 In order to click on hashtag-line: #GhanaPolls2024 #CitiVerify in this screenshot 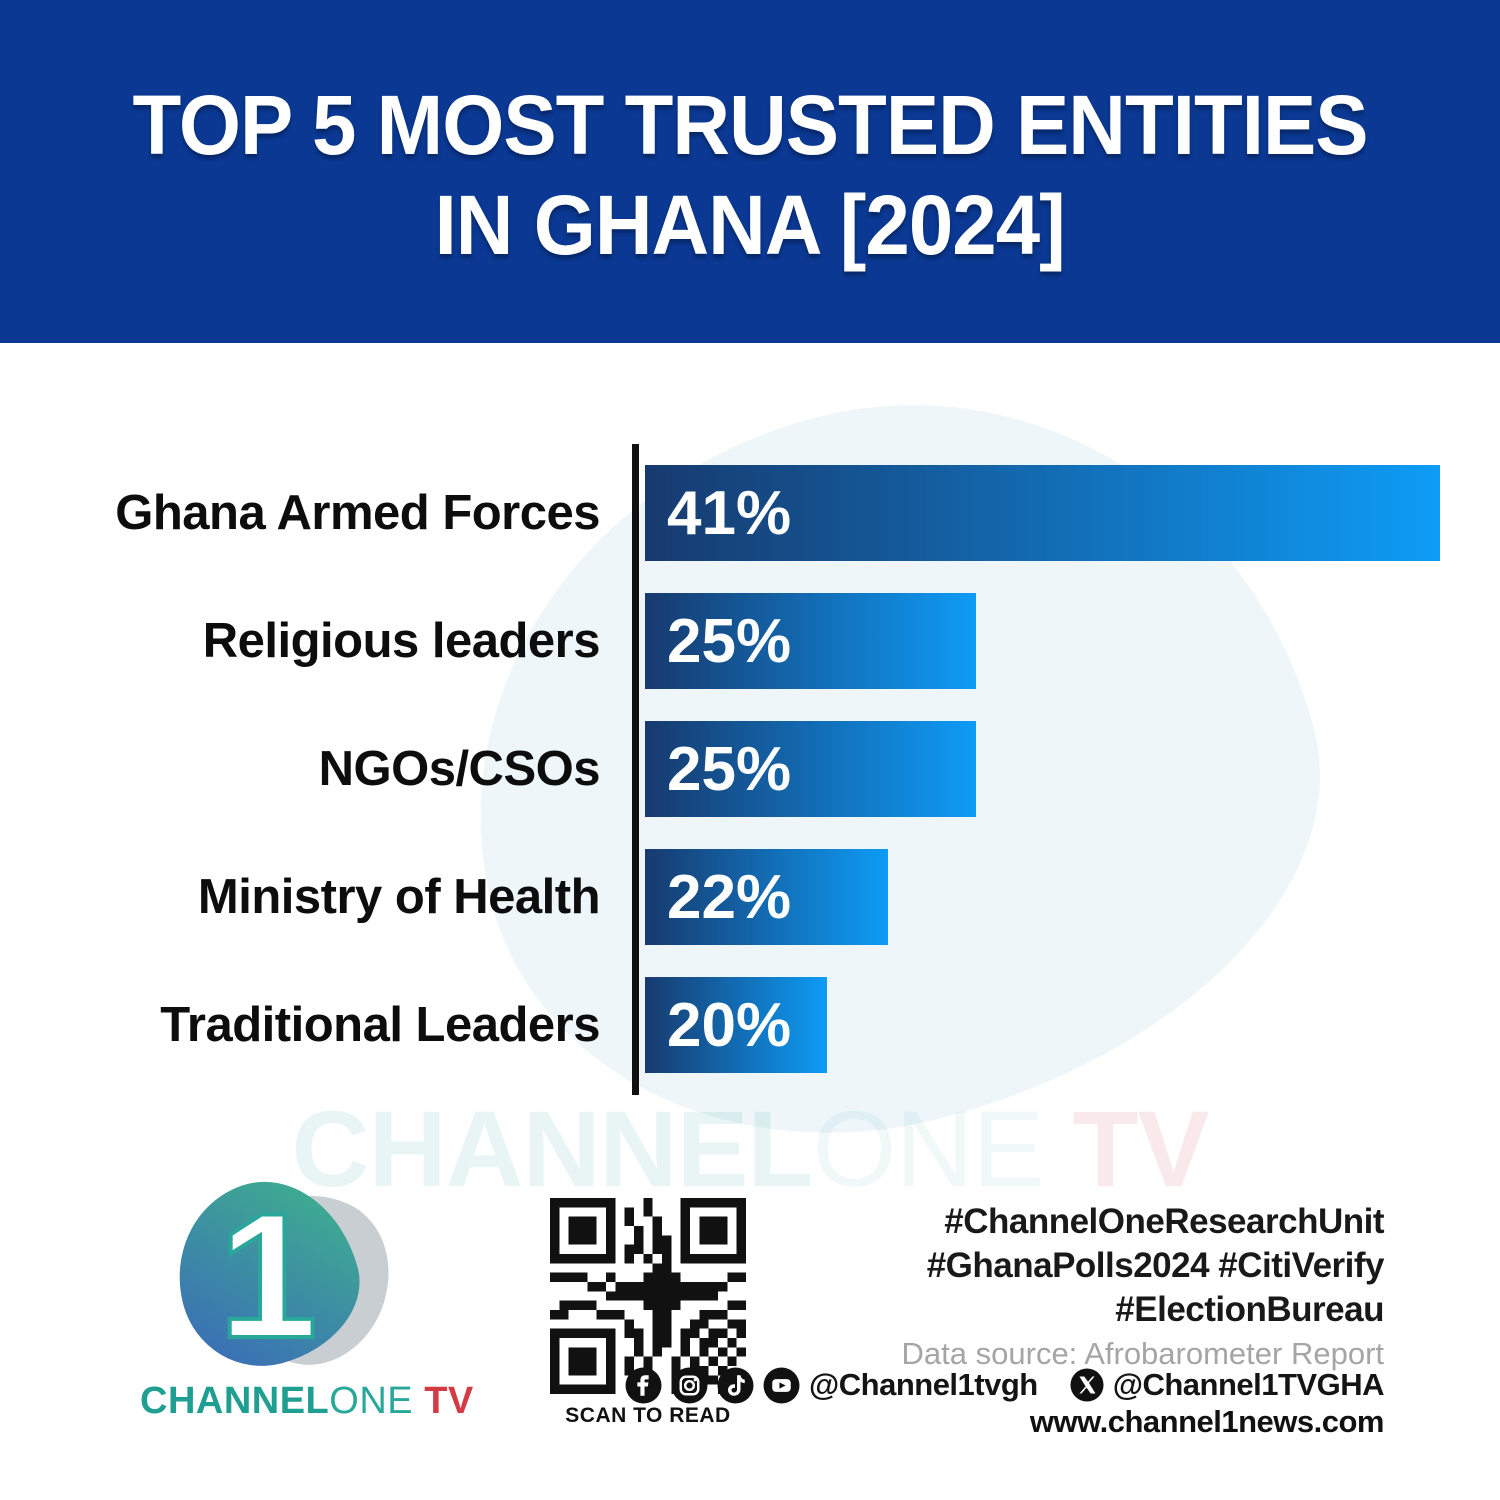, I will do `click(1155, 1265)`.